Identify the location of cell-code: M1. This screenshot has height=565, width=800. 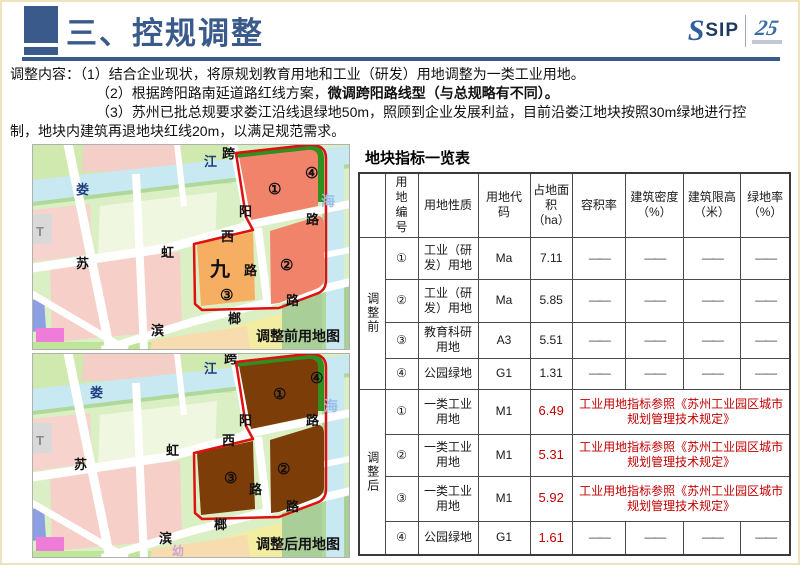
(504, 455).